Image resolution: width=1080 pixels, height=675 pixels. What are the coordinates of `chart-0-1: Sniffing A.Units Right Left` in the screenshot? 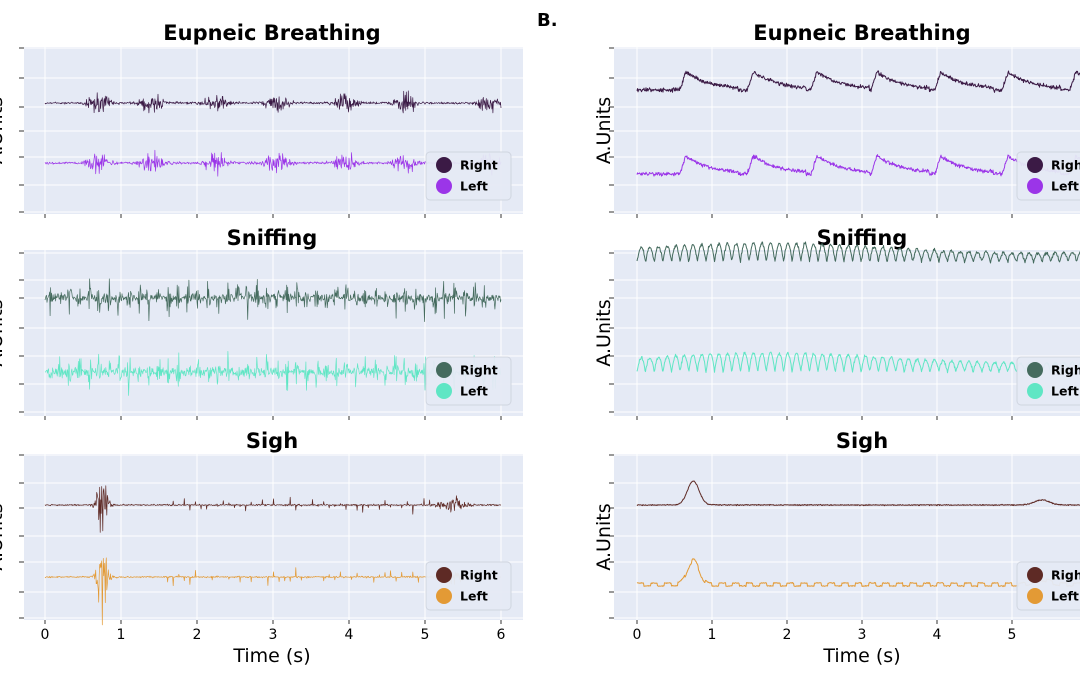 It's located at (261, 323).